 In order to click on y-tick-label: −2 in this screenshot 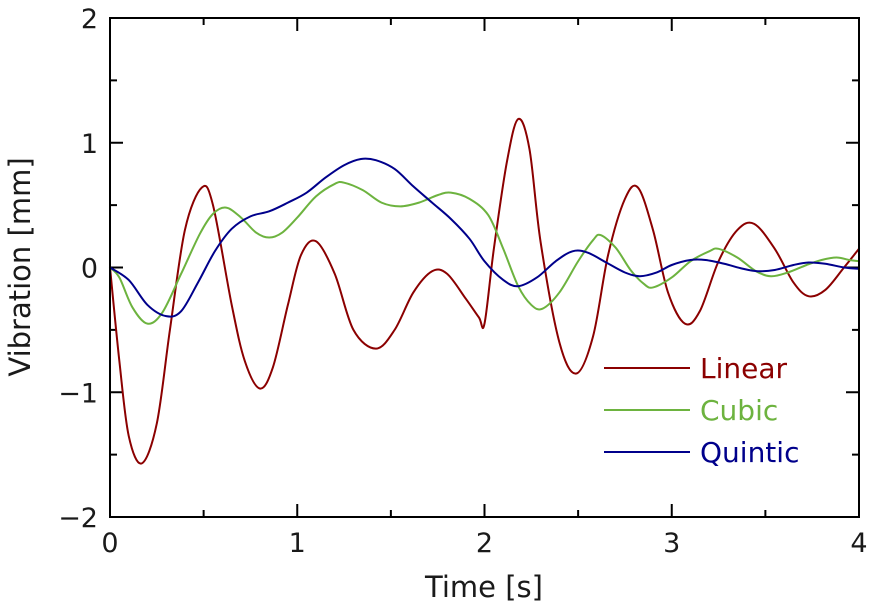, I will do `click(78, 518)`.